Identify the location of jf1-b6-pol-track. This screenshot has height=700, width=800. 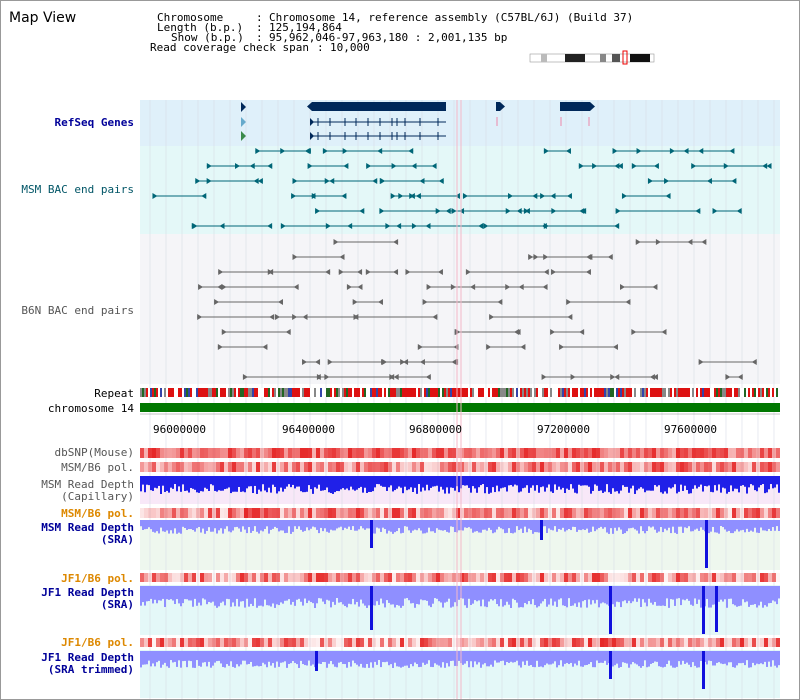
(460, 577).